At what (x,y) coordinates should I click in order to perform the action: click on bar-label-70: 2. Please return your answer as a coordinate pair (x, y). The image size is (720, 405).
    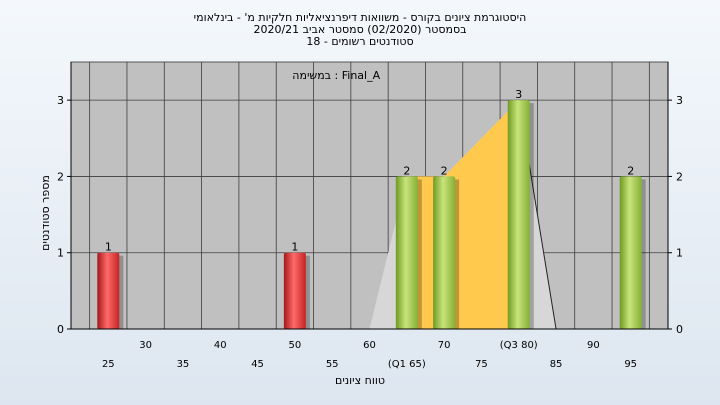
    Looking at the image, I should click on (444, 170).